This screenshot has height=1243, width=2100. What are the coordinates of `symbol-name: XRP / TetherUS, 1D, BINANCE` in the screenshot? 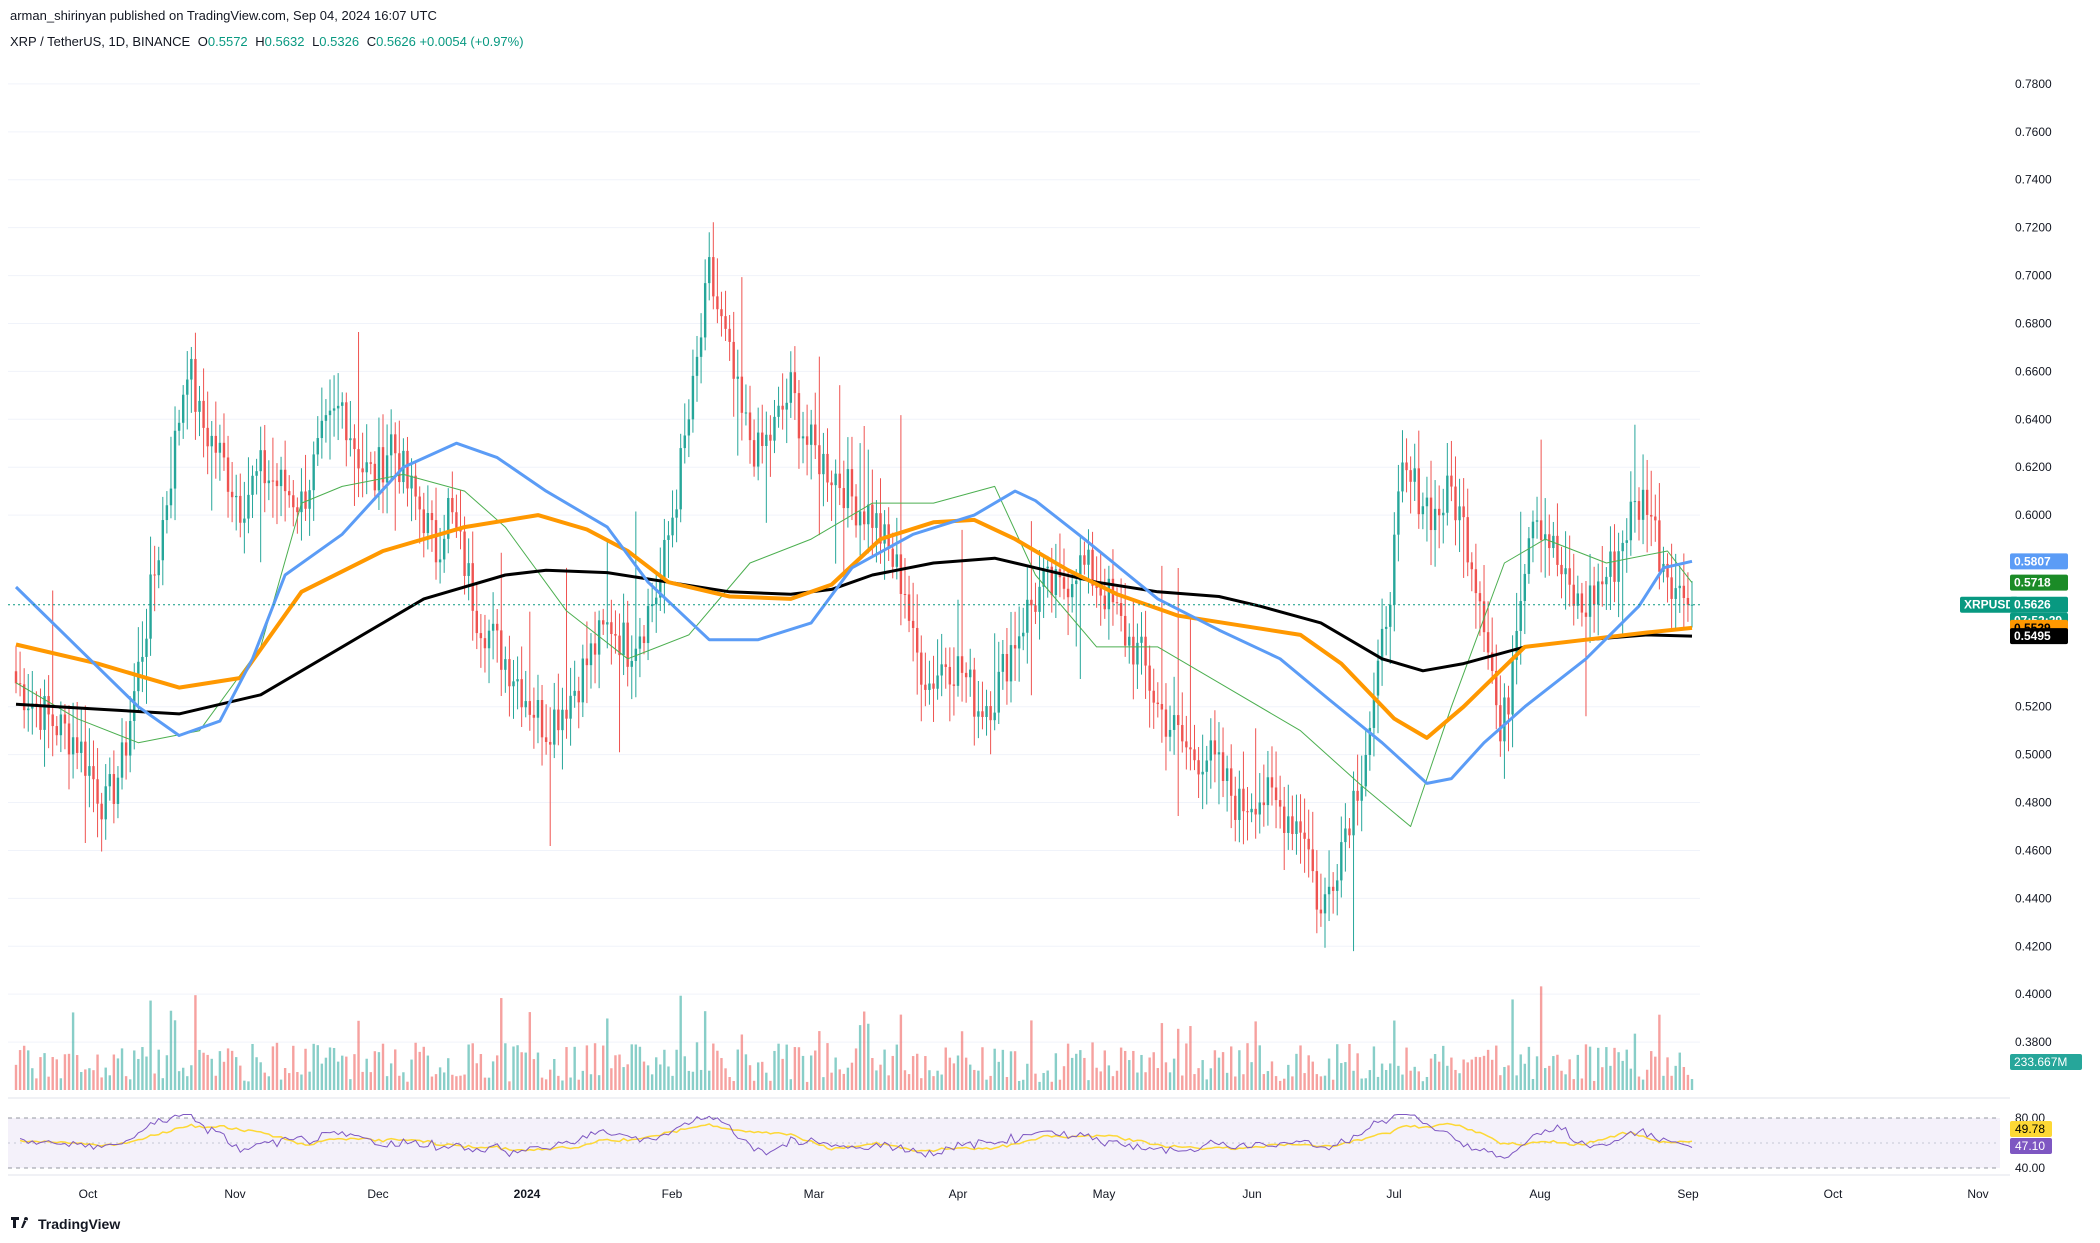 It's located at (100, 41).